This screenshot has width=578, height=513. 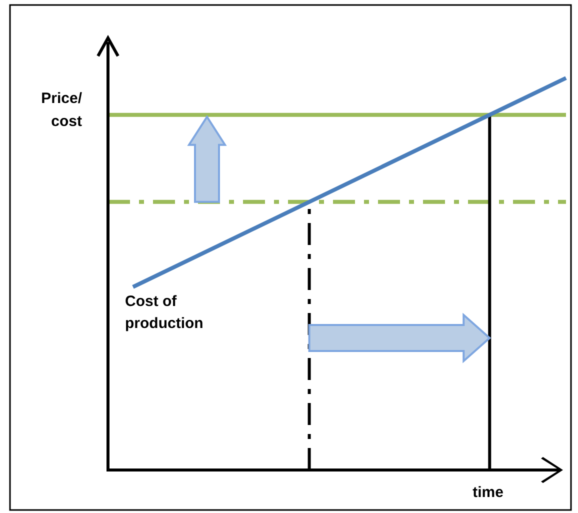 I want to click on y-axis-title: Price/ cost, so click(x=62, y=110).